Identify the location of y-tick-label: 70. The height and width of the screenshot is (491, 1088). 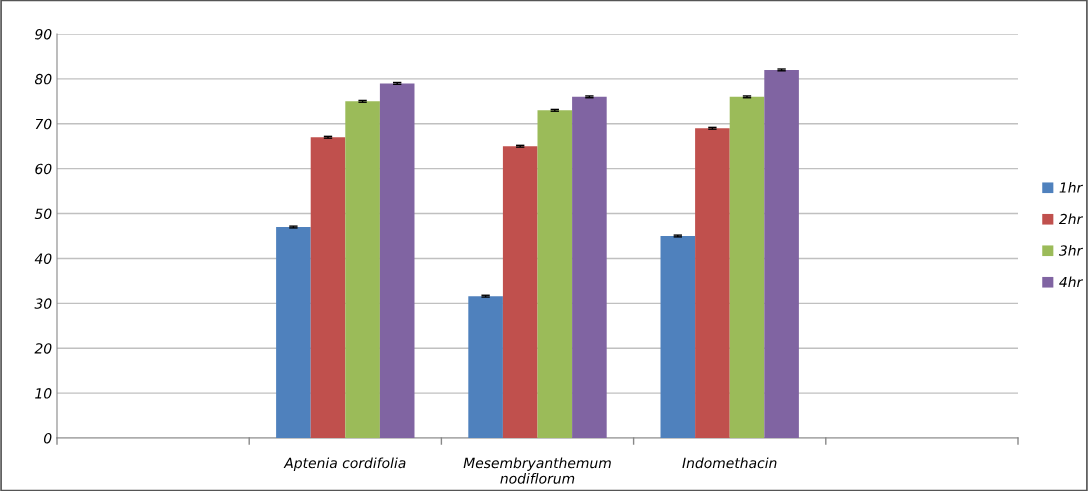
(43, 124).